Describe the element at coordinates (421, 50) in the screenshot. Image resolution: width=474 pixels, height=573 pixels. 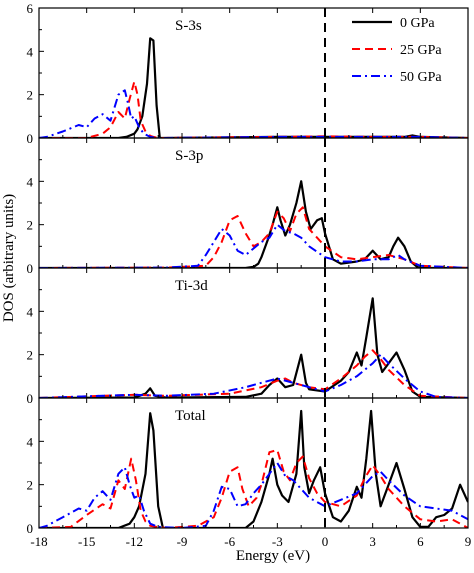
I see `legend-label: 25 GPa` at that location.